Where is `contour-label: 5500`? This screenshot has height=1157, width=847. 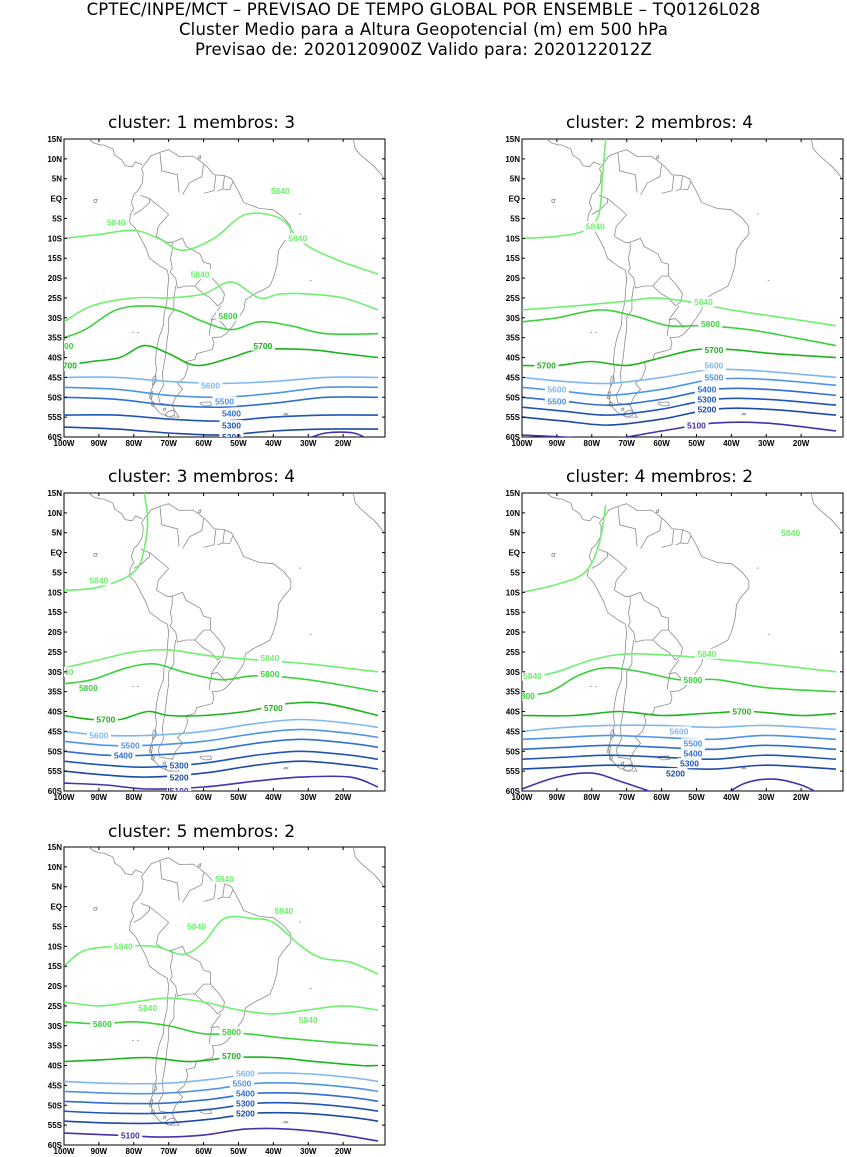
contour-label: 5500 is located at coordinates (224, 401).